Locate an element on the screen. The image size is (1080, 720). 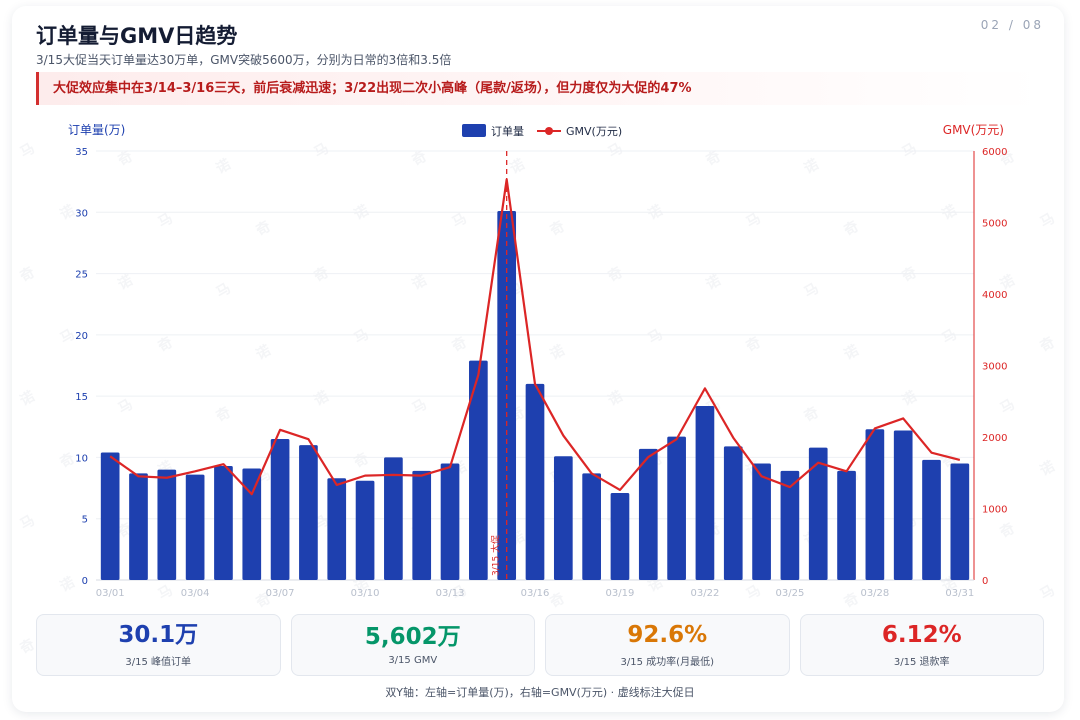
y-left-tick-label: 15 is located at coordinates (81, 397).